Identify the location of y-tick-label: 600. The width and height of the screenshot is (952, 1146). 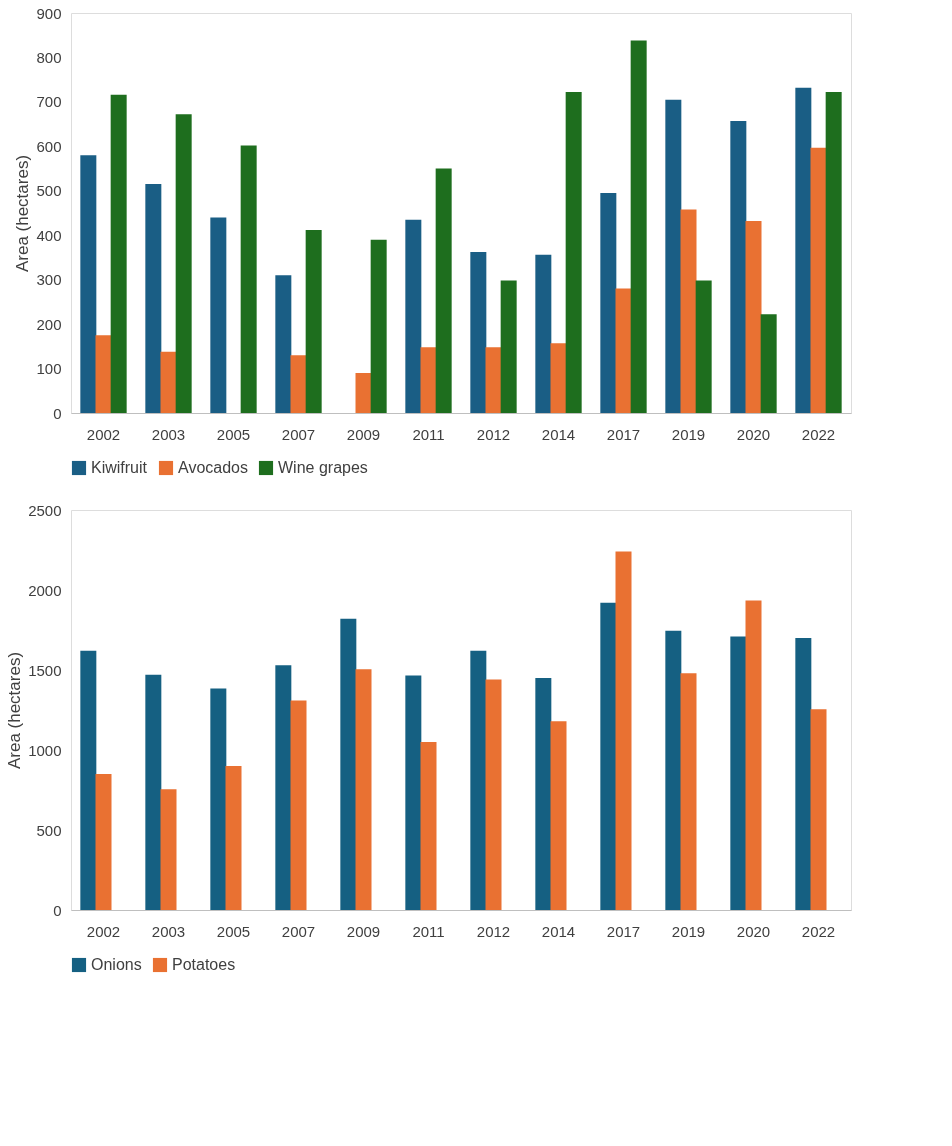
(49, 146).